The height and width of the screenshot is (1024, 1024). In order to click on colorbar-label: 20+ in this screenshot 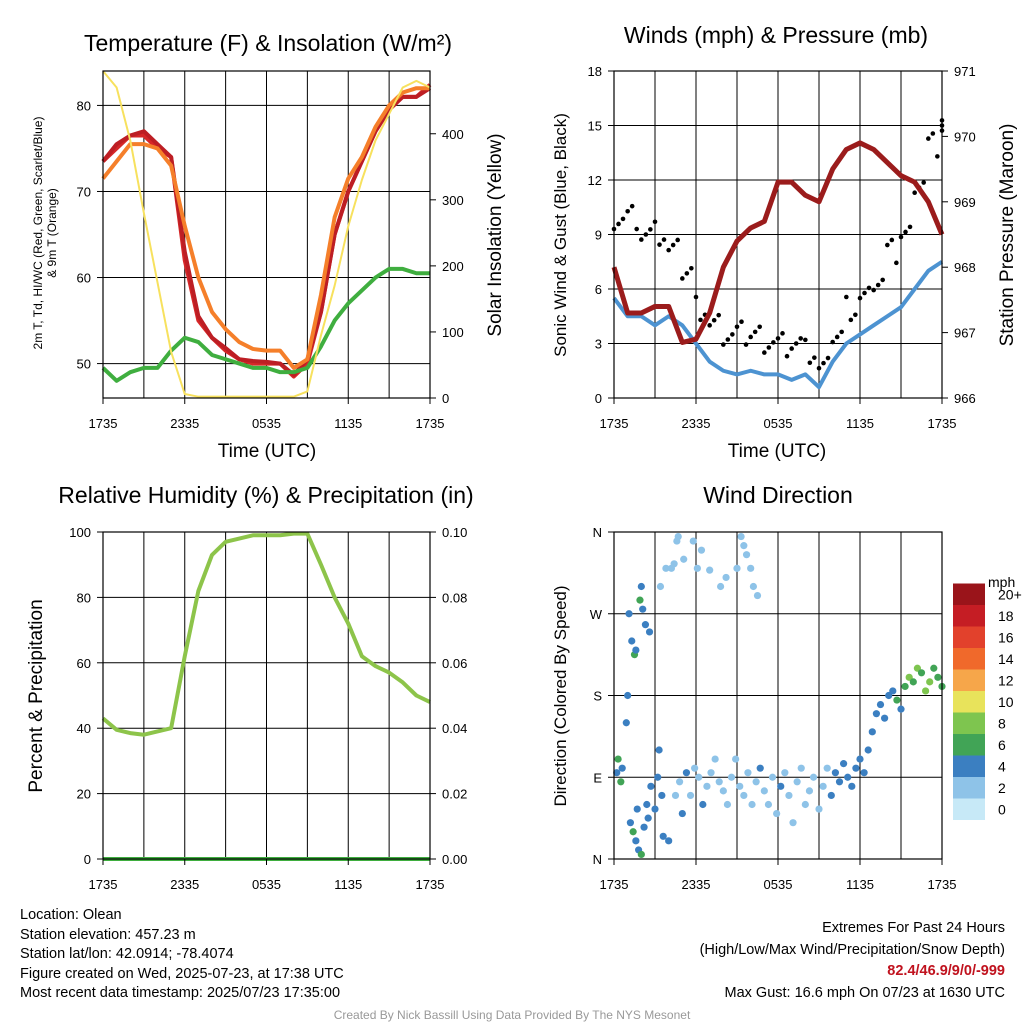, I will do `click(1010, 594)`.